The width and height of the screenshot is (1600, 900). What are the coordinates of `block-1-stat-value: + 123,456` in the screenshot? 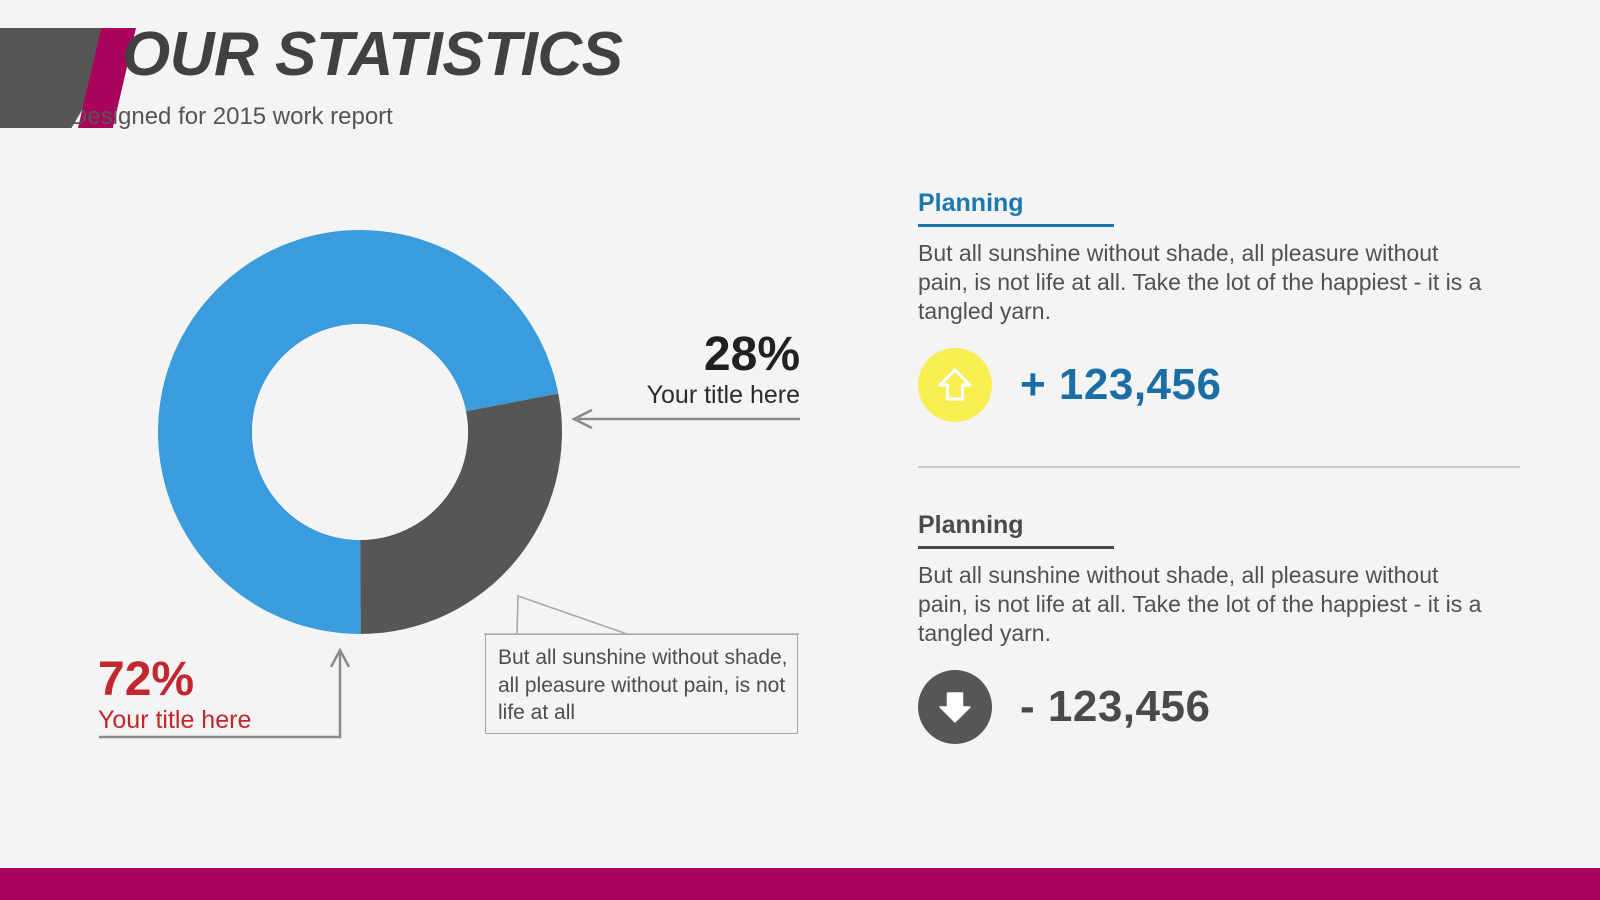 It's located at (1121, 385).